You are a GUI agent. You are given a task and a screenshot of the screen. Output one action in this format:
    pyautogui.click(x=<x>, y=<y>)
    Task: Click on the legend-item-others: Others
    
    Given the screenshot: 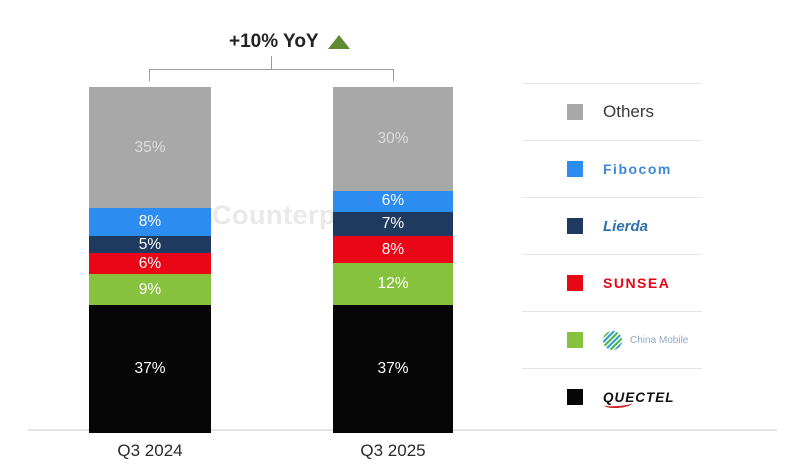 What is the action you would take?
    pyautogui.click(x=612, y=111)
    